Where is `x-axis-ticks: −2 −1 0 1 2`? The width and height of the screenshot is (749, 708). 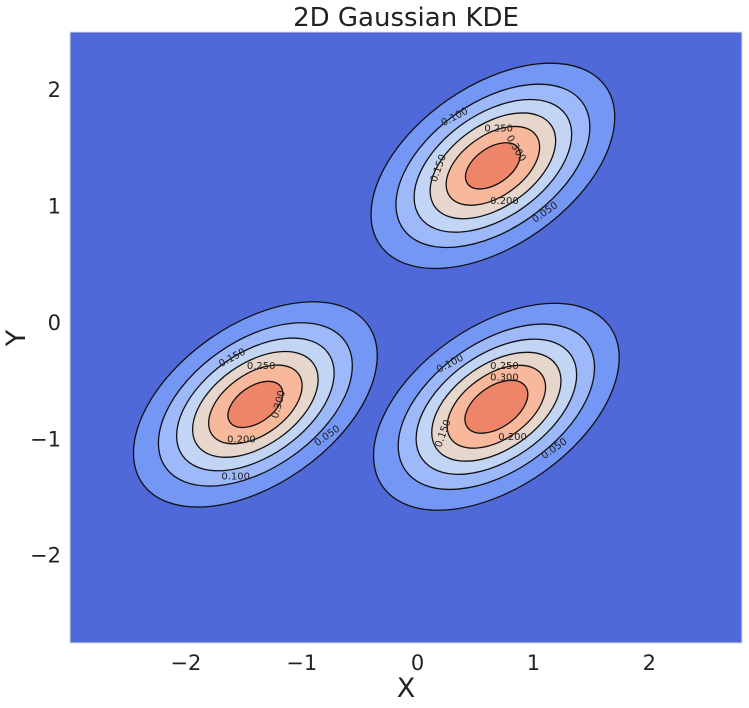
x-axis-ticks: −2 −1 0 1 2 is located at coordinates (413, 663).